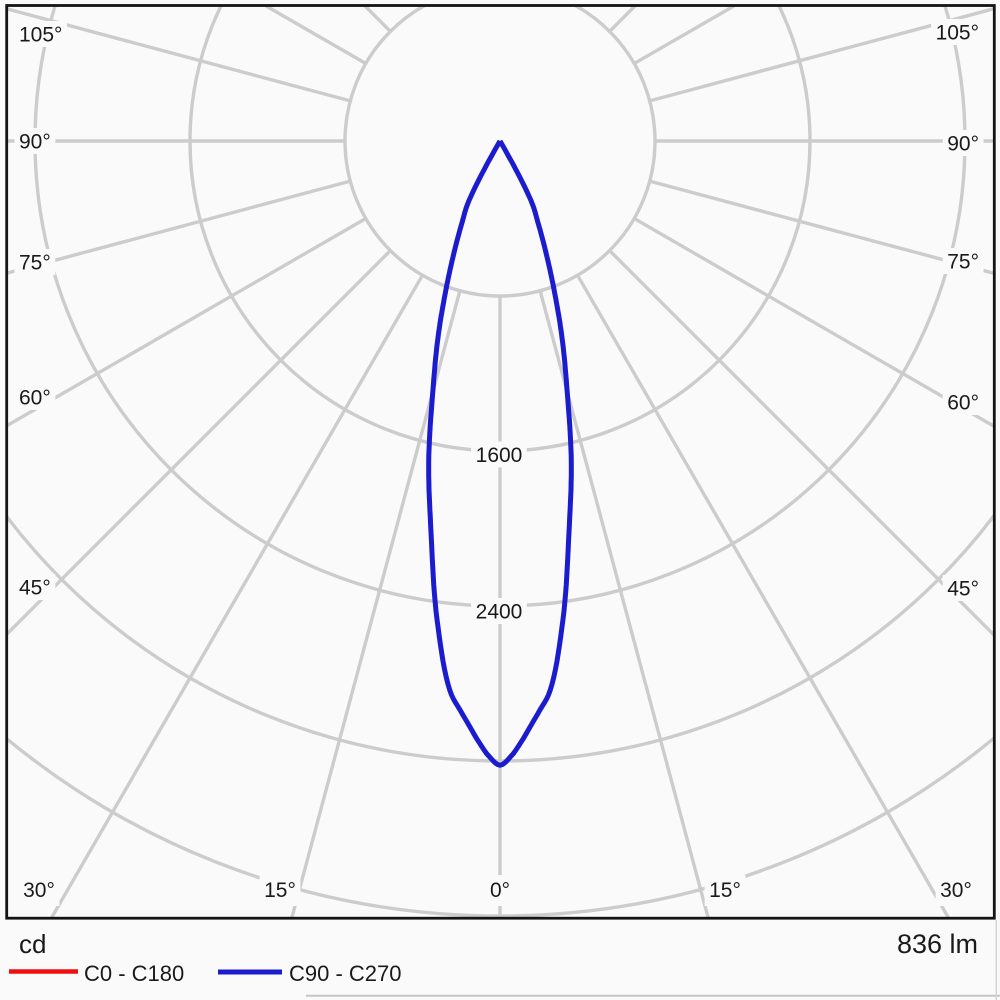 Image resolution: width=1000 pixels, height=1000 pixels. I want to click on svg-text: 0°, so click(500, 890).